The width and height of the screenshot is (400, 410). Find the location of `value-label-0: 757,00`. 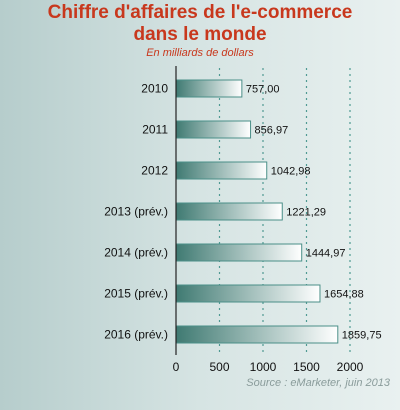

value-label-0: 757,00 is located at coordinates (263, 90).